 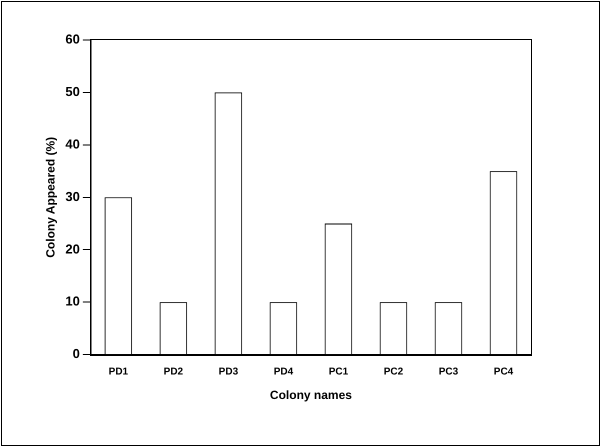 What do you see at coordinates (72, 301) in the screenshot?
I see `y-tick-label: 10` at bounding box center [72, 301].